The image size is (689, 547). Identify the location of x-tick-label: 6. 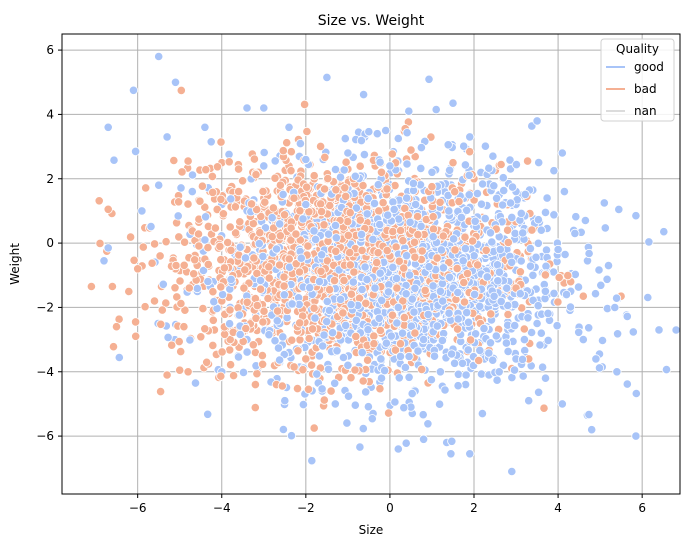
(642, 508).